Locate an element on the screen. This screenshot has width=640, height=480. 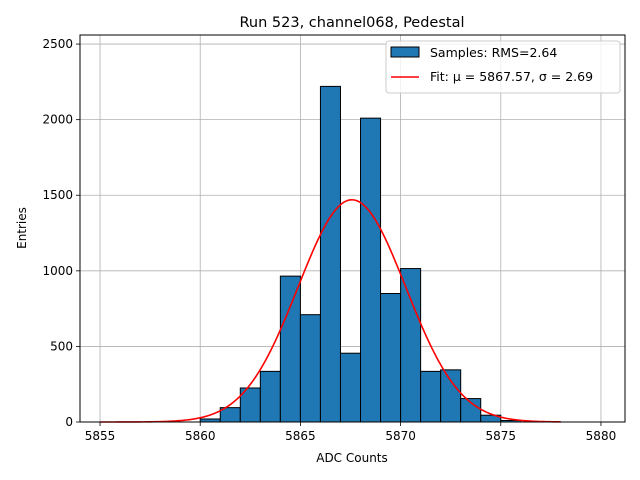
legend-fit-label: Fit: μ = 5867.57, σ = 2.69 is located at coordinates (511, 76).